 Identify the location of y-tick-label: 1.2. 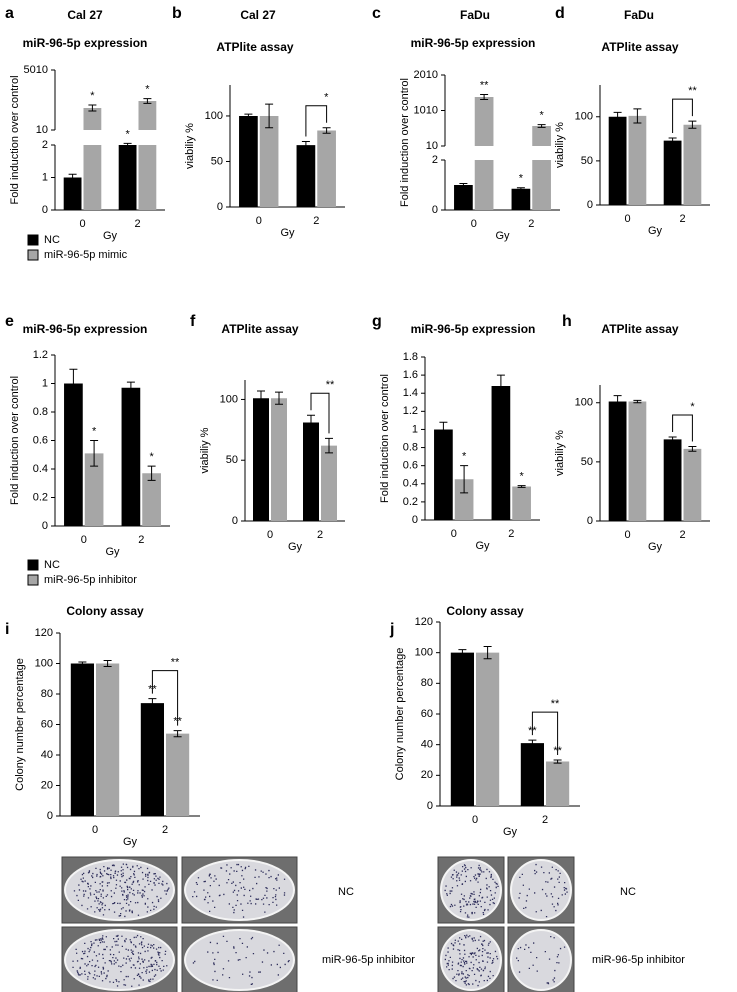
(40, 355).